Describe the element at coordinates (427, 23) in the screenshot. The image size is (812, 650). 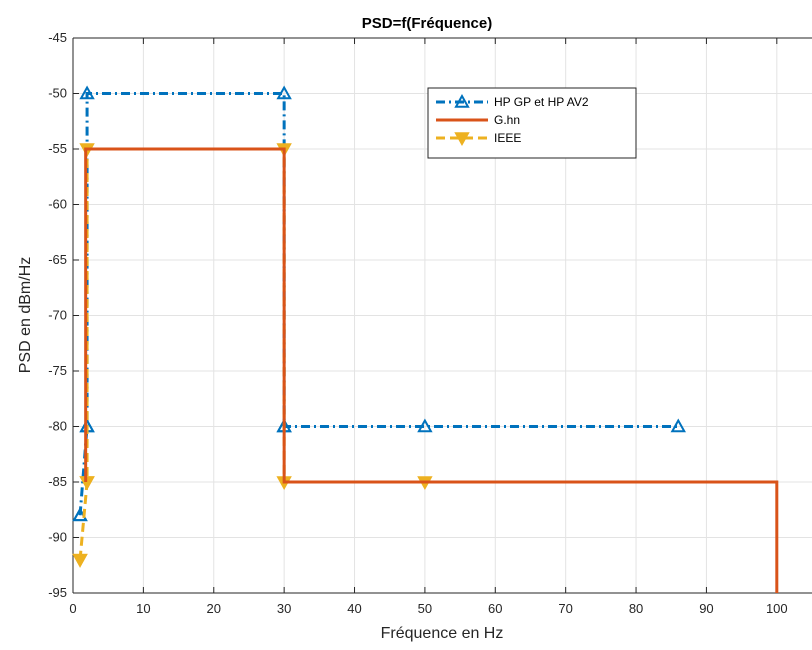
I see `chart-title: PSD=f(Fréquence)` at that location.